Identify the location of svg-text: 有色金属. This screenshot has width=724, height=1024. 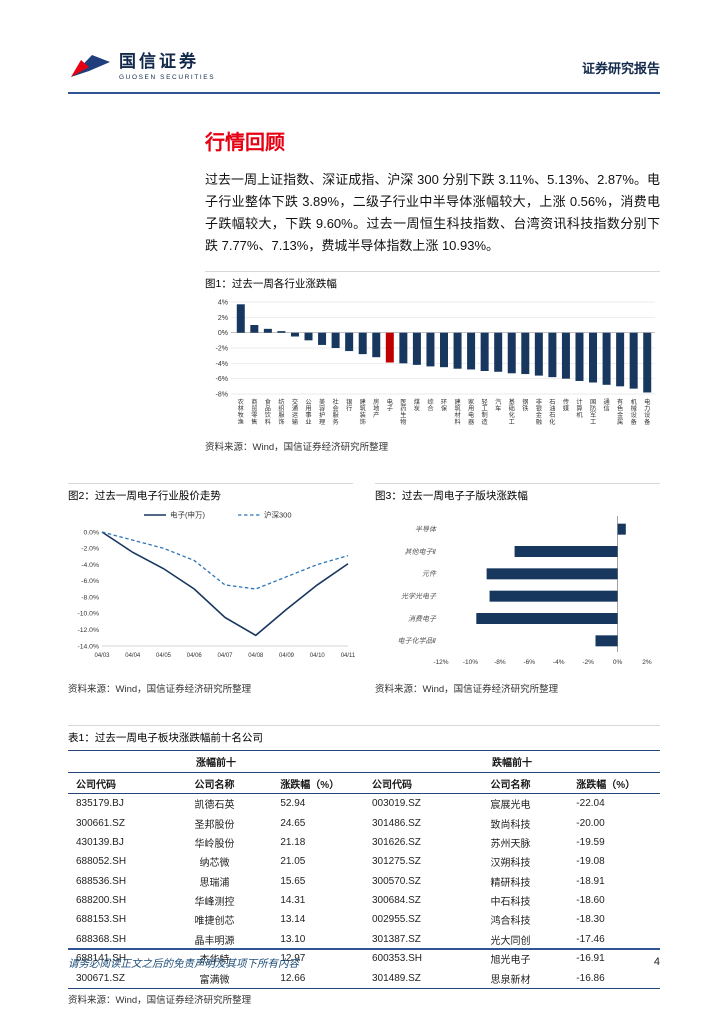
(620, 412).